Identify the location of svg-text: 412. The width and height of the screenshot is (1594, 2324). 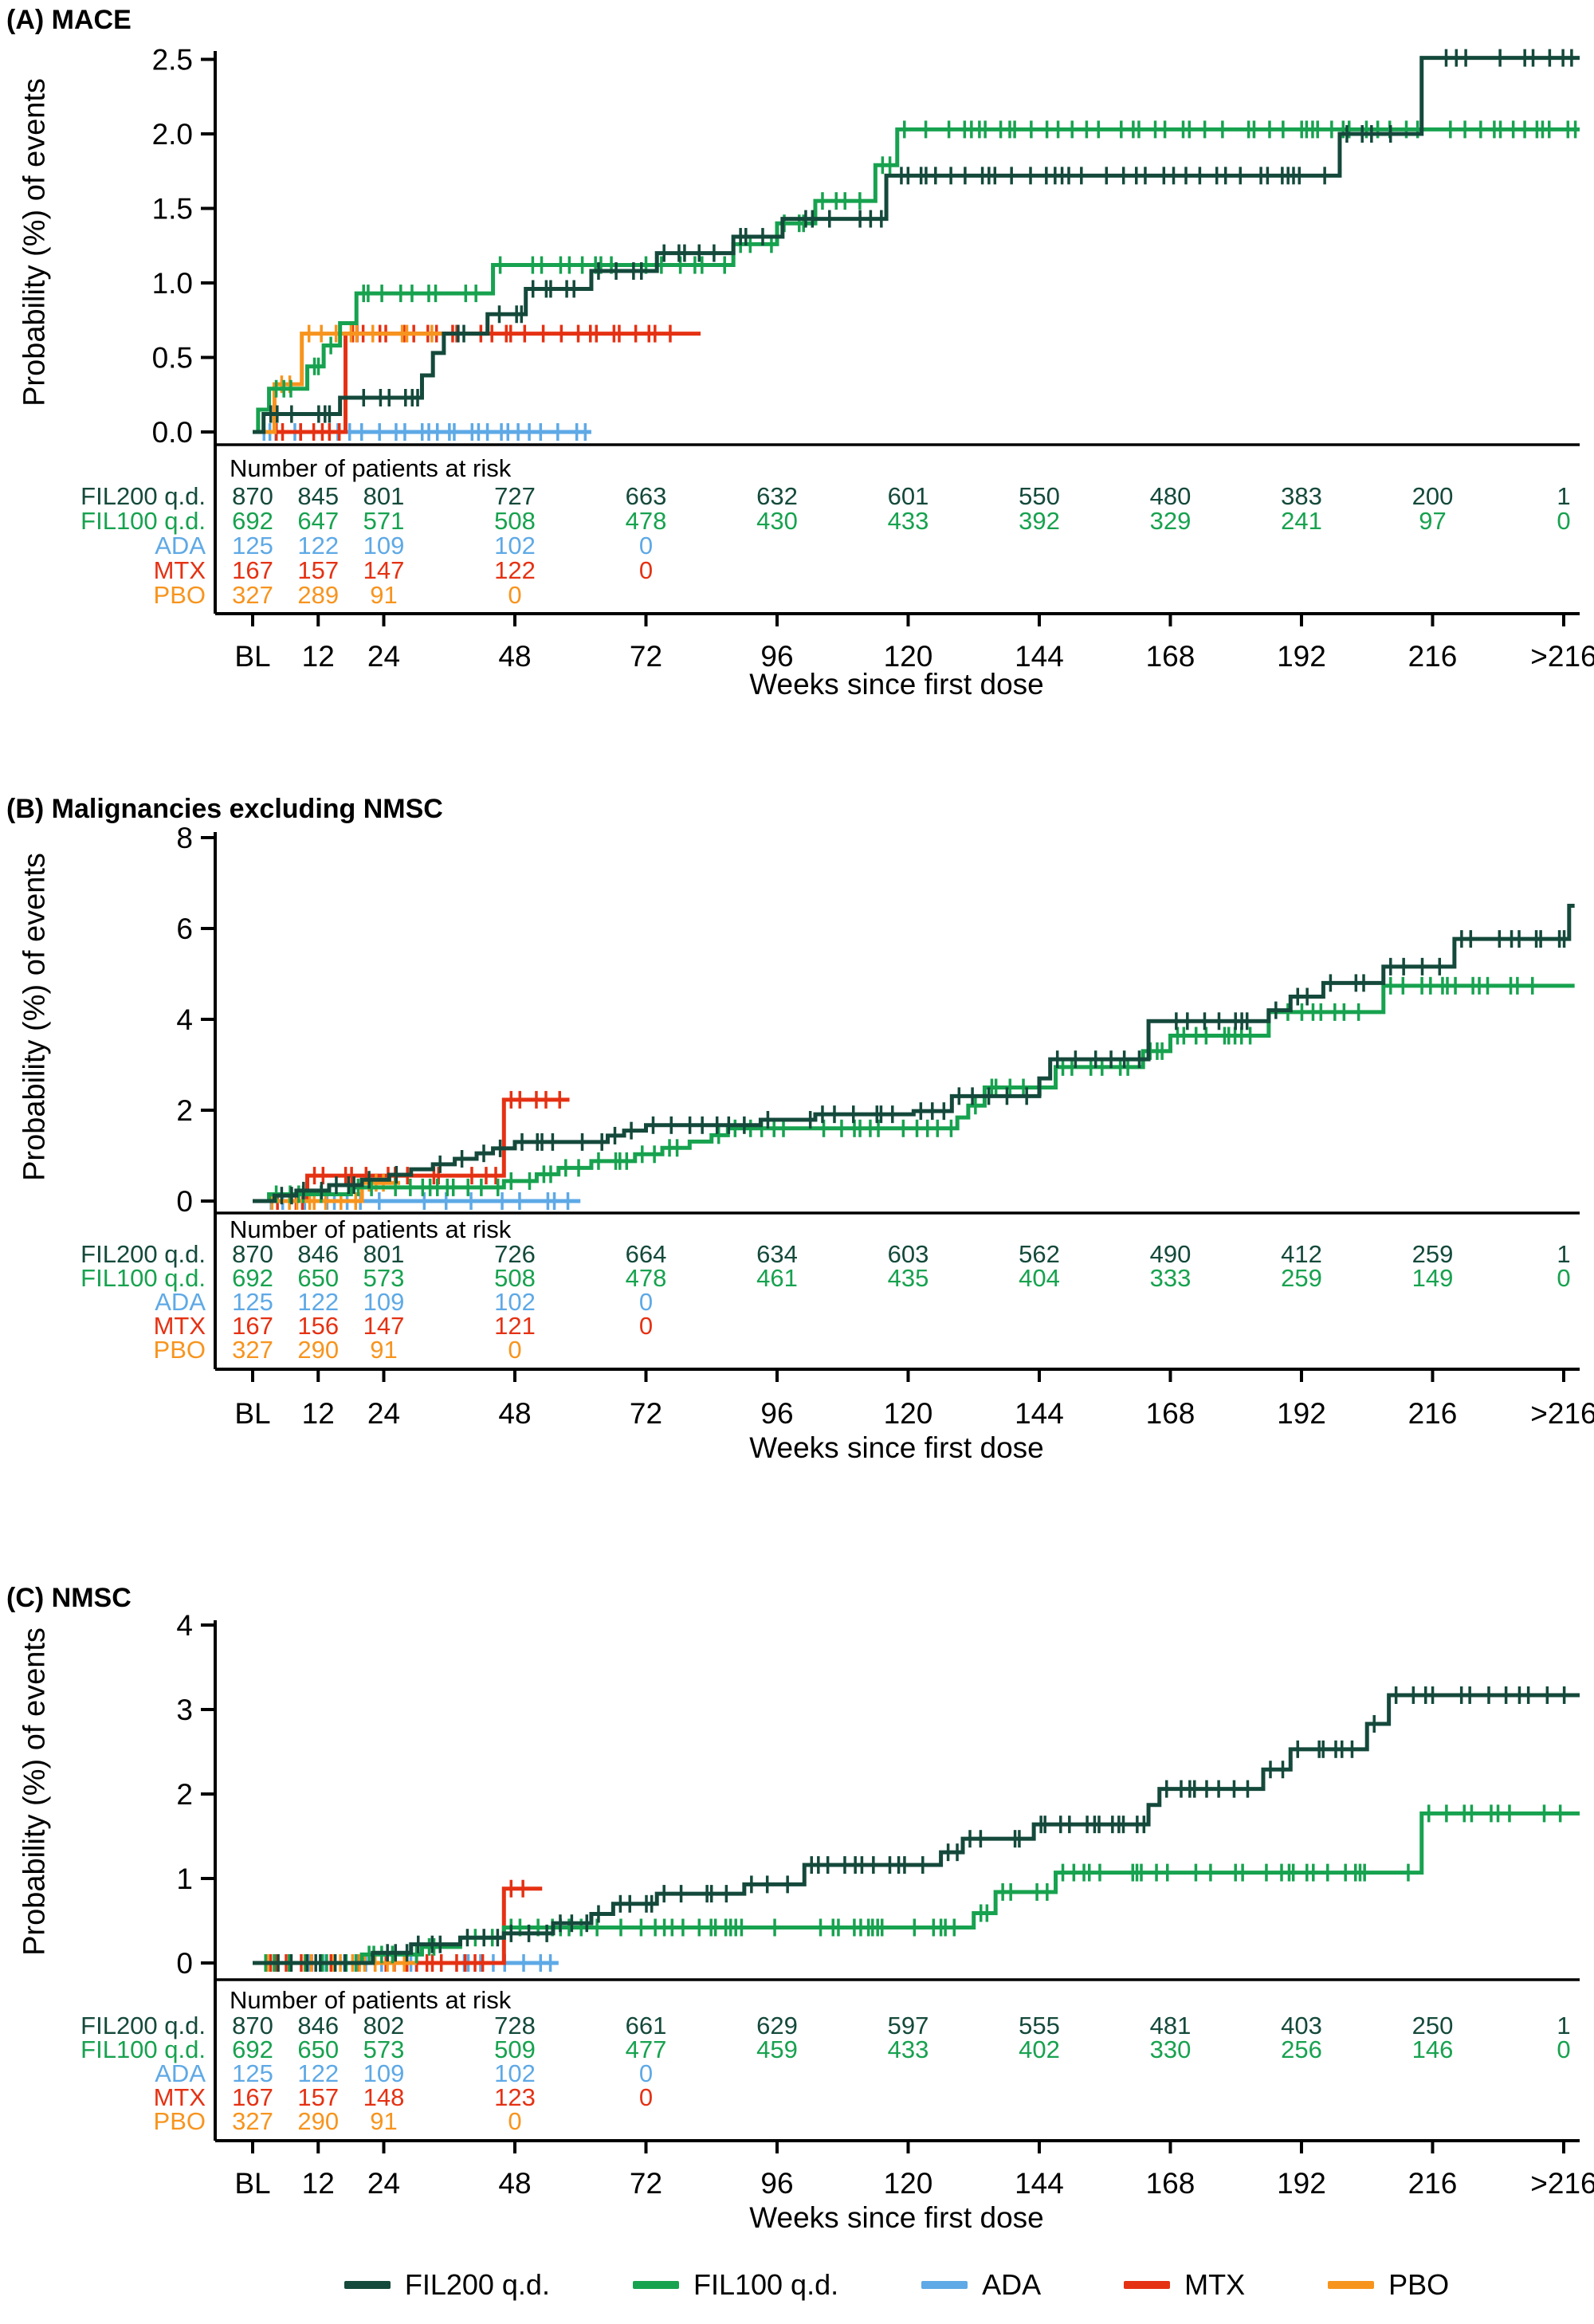
(1302, 1254).